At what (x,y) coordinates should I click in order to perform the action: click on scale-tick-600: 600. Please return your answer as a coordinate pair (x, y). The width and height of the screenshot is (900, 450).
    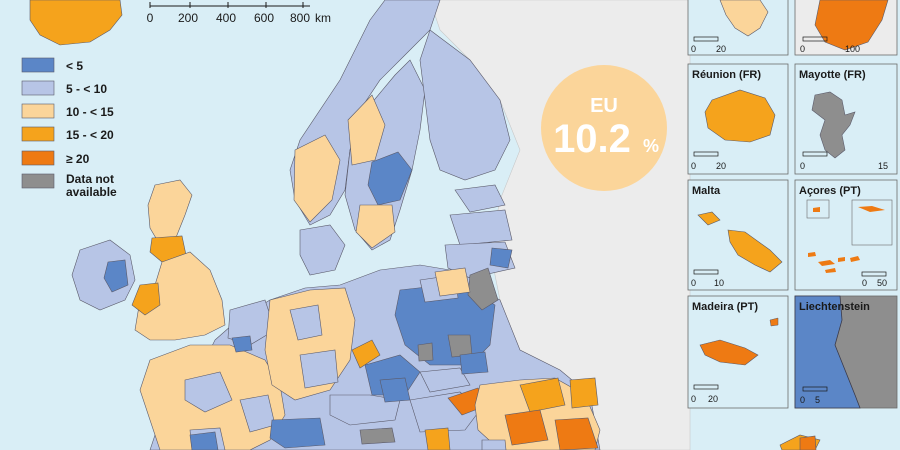
    Looking at the image, I should click on (264, 18).